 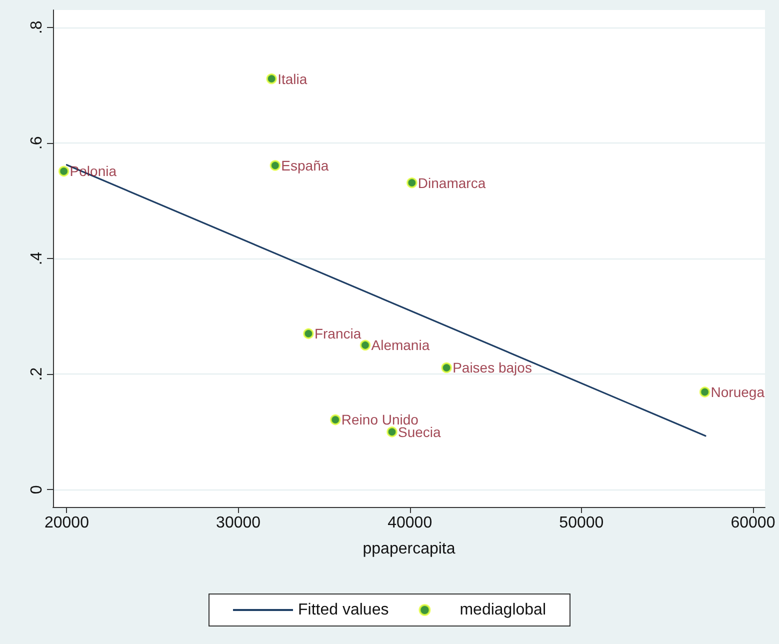 I want to click on y-tick-label: .6, so click(x=37, y=143).